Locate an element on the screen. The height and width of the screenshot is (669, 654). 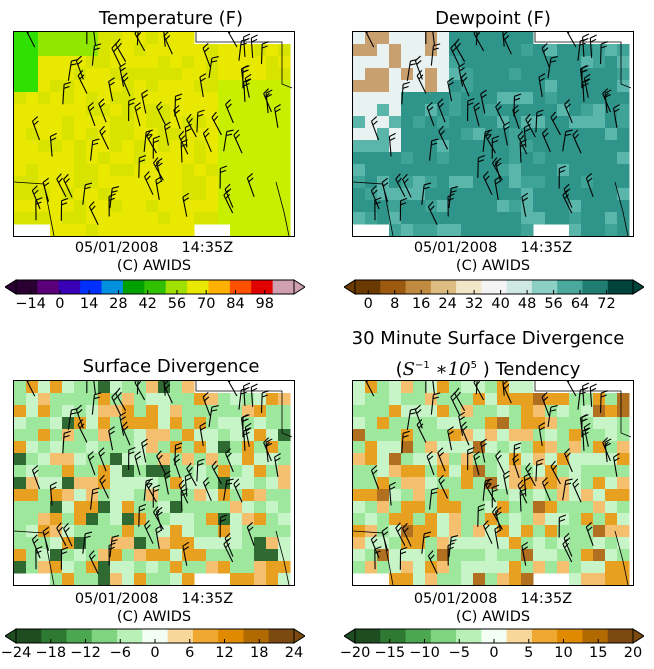
colorbar-tick-label: −15 is located at coordinates (390, 653).